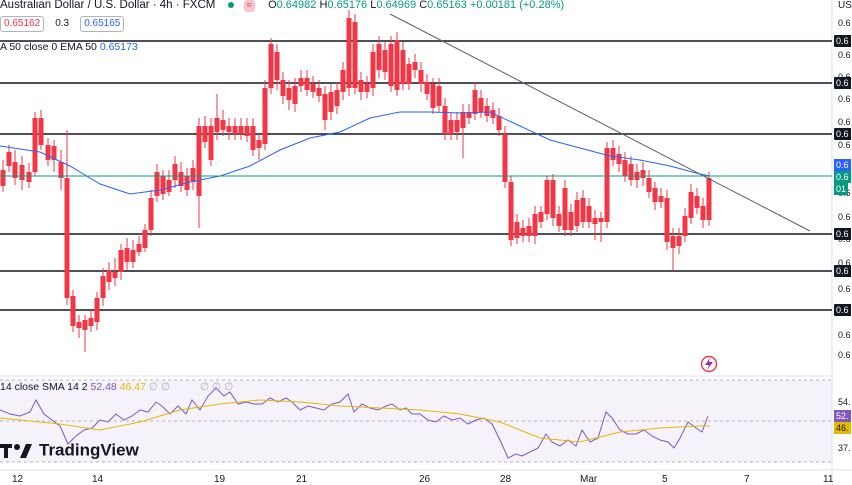 The height and width of the screenshot is (485, 852). What do you see at coordinates (102, 24) in the screenshot?
I see `buy-button: 0.65165` at bounding box center [102, 24].